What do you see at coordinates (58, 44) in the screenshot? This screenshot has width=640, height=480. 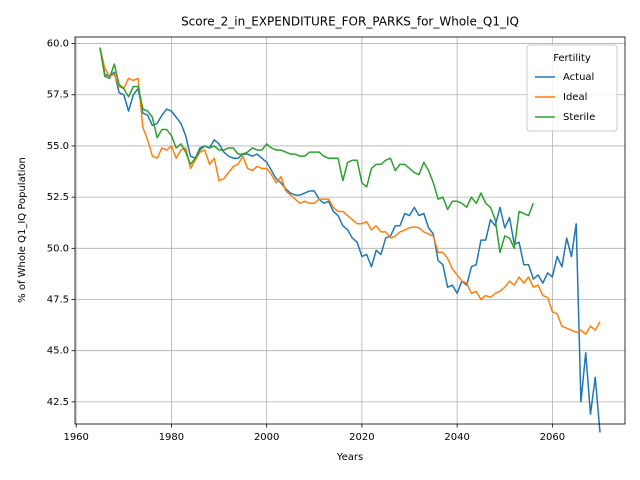 I see `y-tick-label: 60.0` at bounding box center [58, 44].